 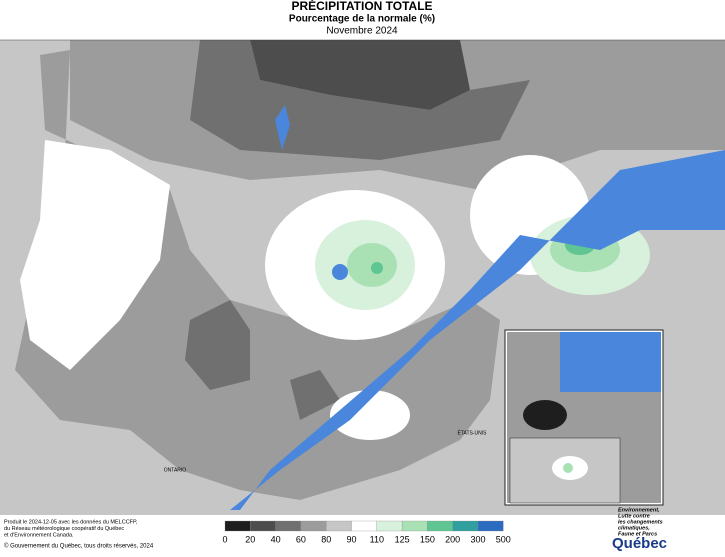 I want to click on legend-label: 60, so click(x=301, y=539).